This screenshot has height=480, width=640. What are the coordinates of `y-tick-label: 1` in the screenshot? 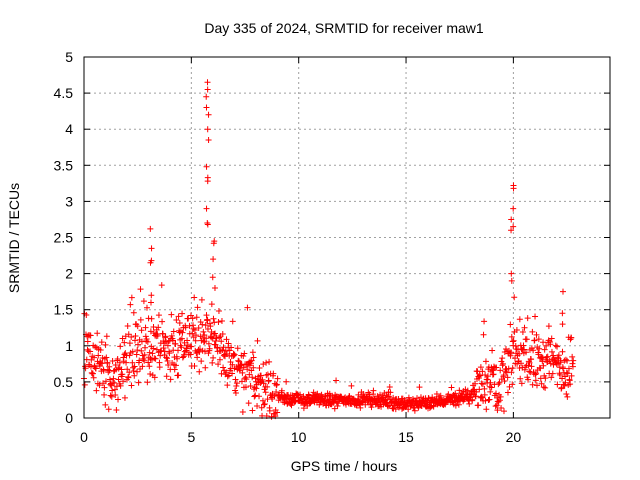 It's located at (69, 346).